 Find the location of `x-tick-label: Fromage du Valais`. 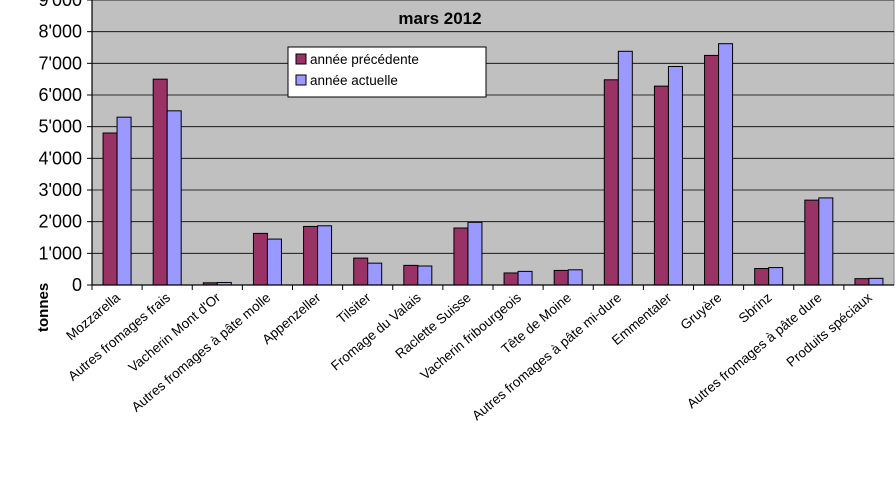

x-tick-label: Fromage du Valais is located at coordinates (376, 332).